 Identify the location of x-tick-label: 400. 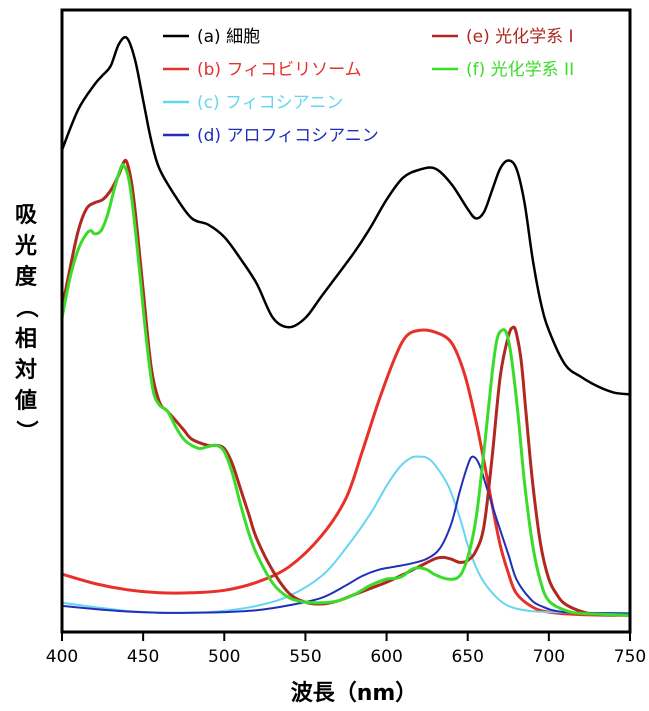
(62, 657).